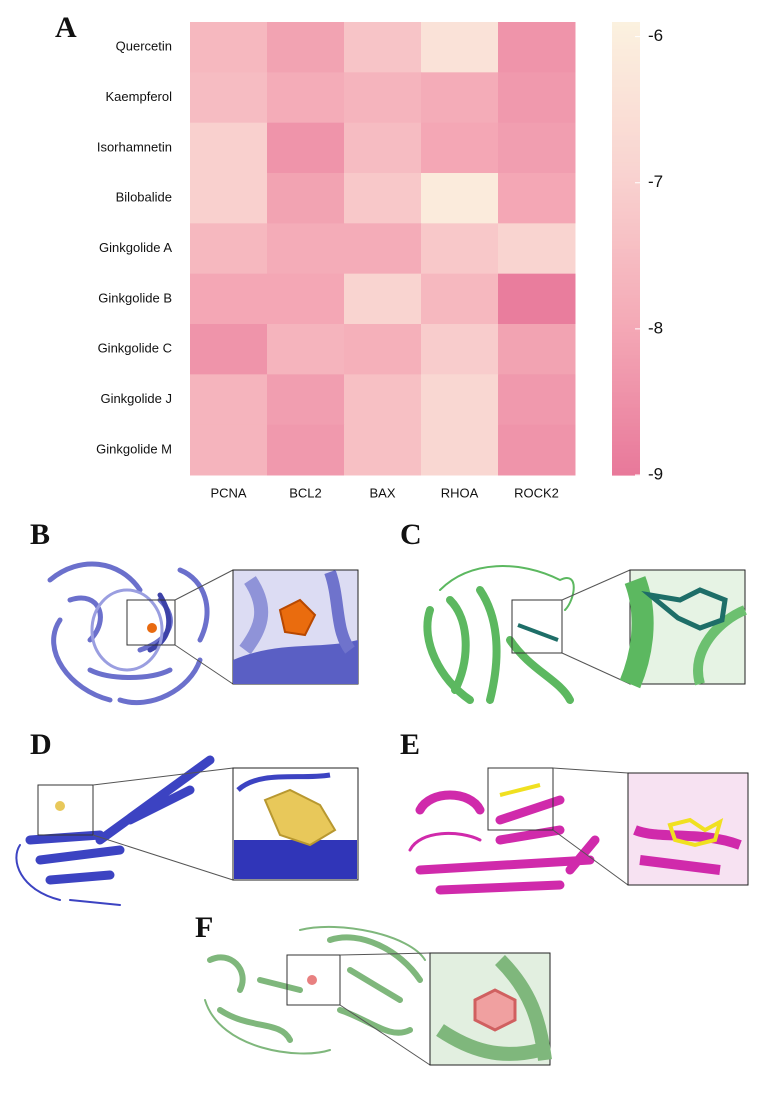  What do you see at coordinates (66, 27) in the screenshot?
I see `panel-letter: A` at bounding box center [66, 27].